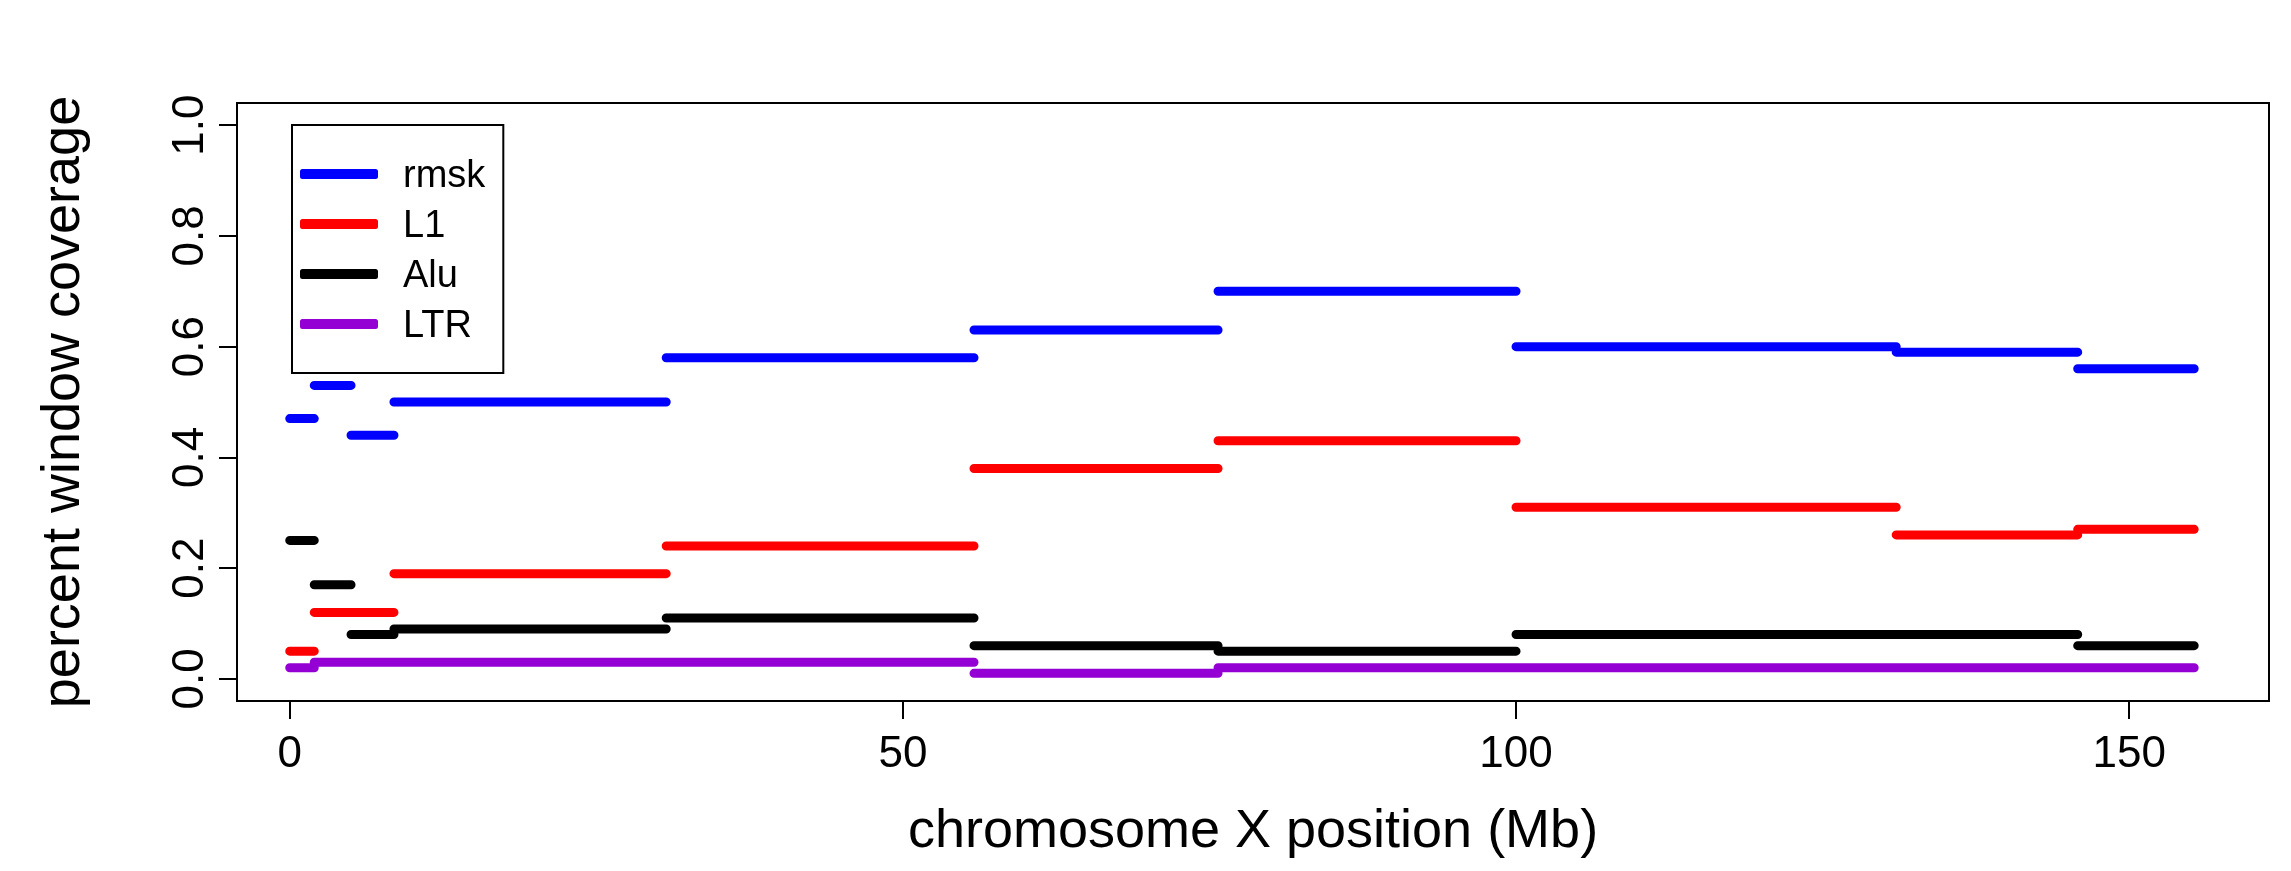  What do you see at coordinates (187, 568) in the screenshot?
I see `y-tick-label: 0.2` at bounding box center [187, 568].